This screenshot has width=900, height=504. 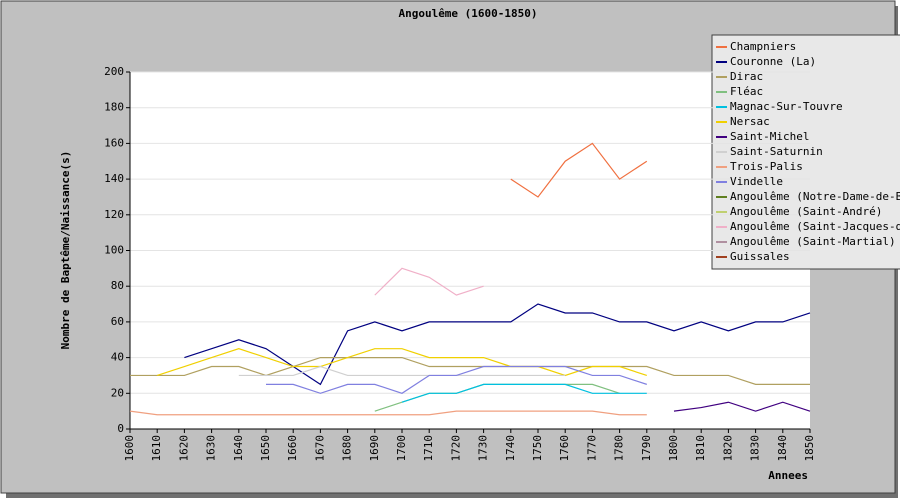 I want to click on y-tick-label: 0, so click(x=120, y=428).